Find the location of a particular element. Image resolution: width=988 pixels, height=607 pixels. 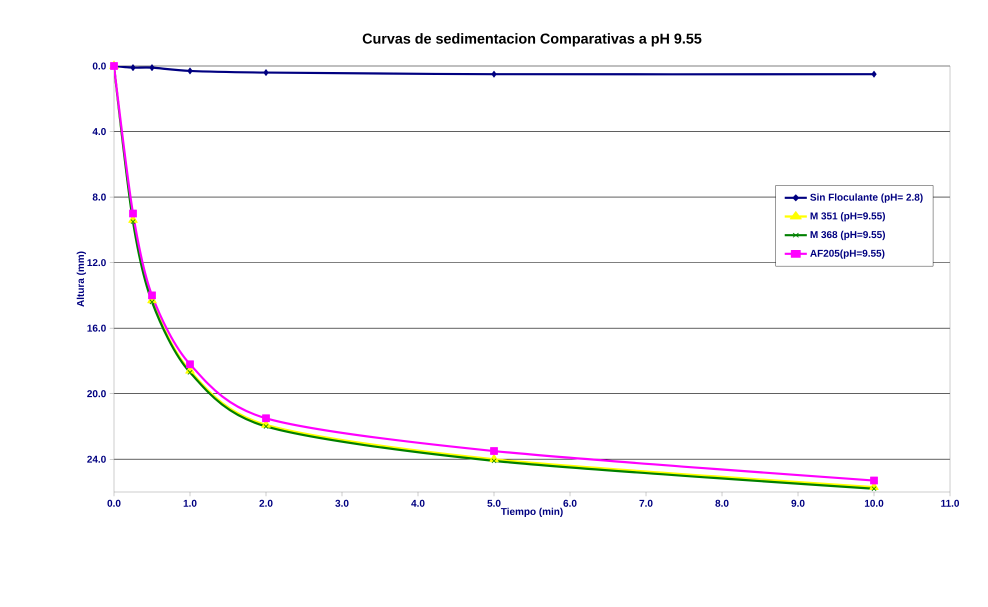

y-tick-label: 12.0 is located at coordinates (96, 262).